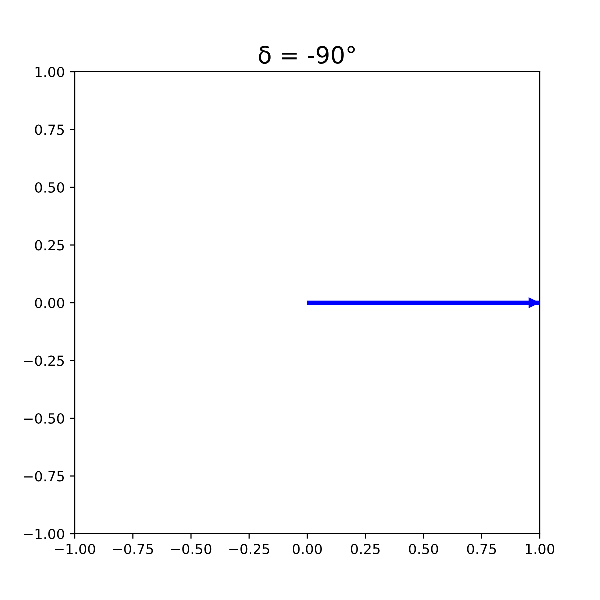  I want to click on y-tick-label: −0.25, so click(44, 361).